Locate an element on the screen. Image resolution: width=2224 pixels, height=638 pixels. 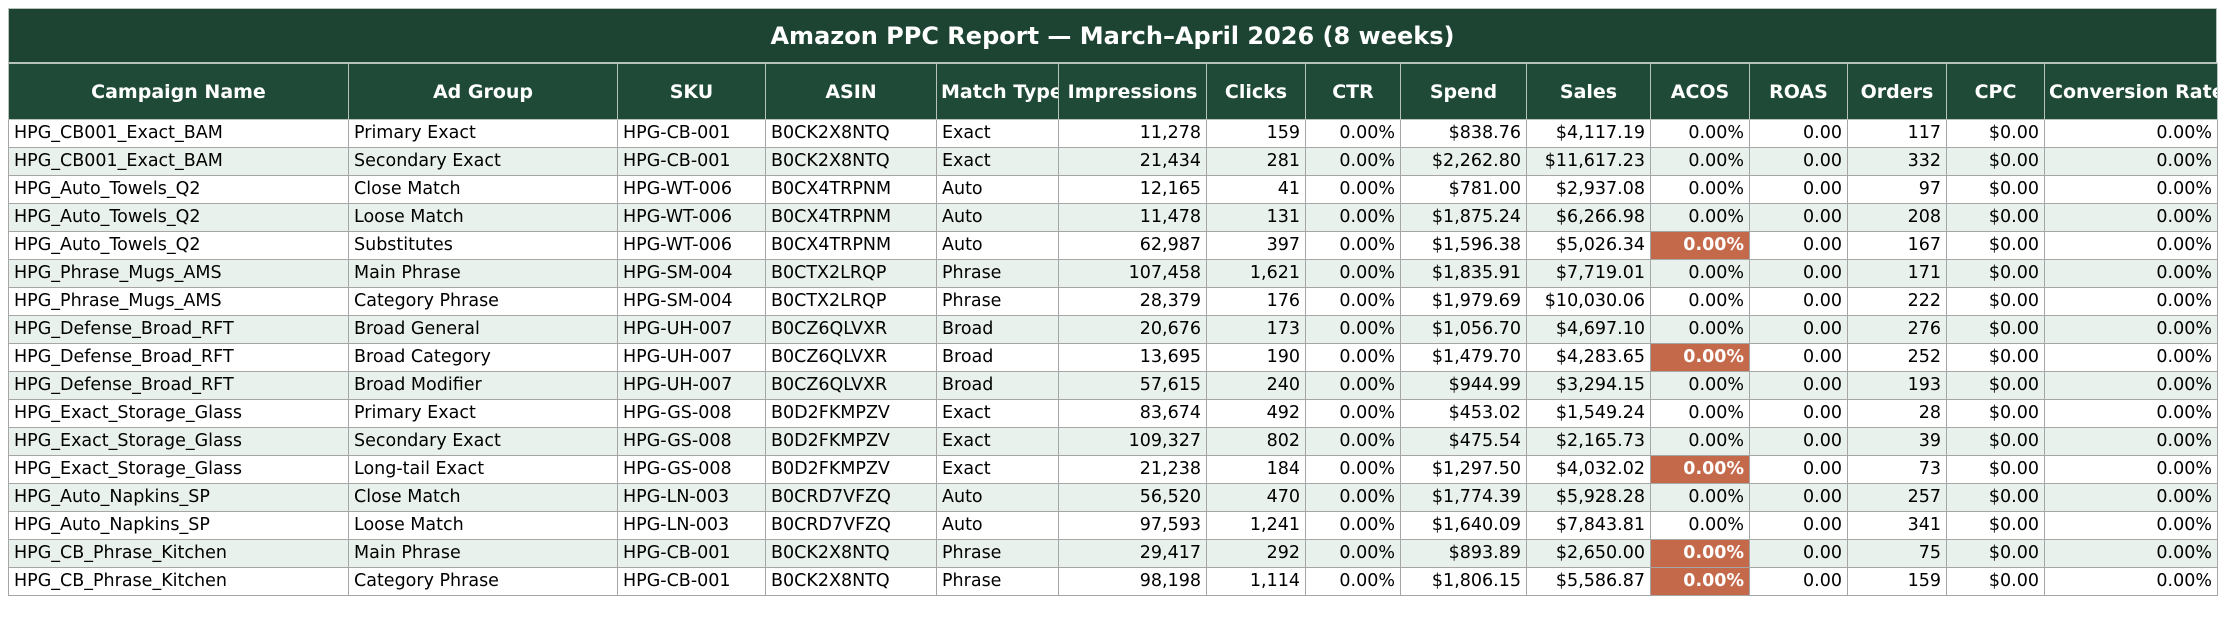
orders-cell: 97 is located at coordinates (1897, 189).